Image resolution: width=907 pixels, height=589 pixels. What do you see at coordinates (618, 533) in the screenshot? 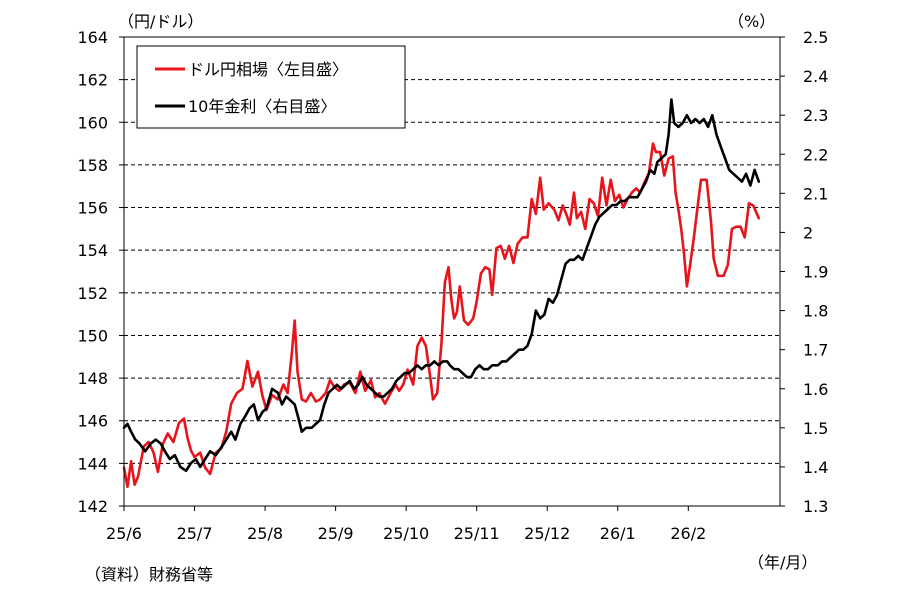
I see `x-tick-label: 26/1` at bounding box center [618, 533].